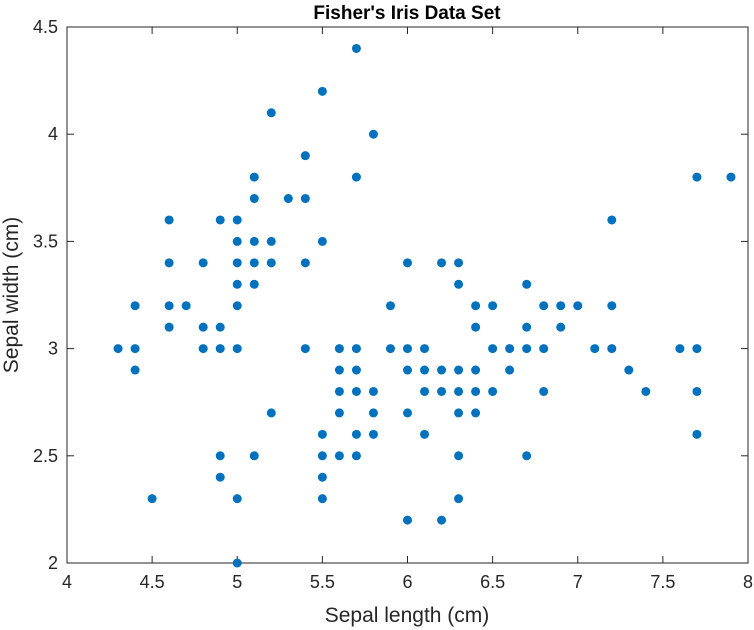  I want to click on x-tick-label: 5, so click(237, 582).